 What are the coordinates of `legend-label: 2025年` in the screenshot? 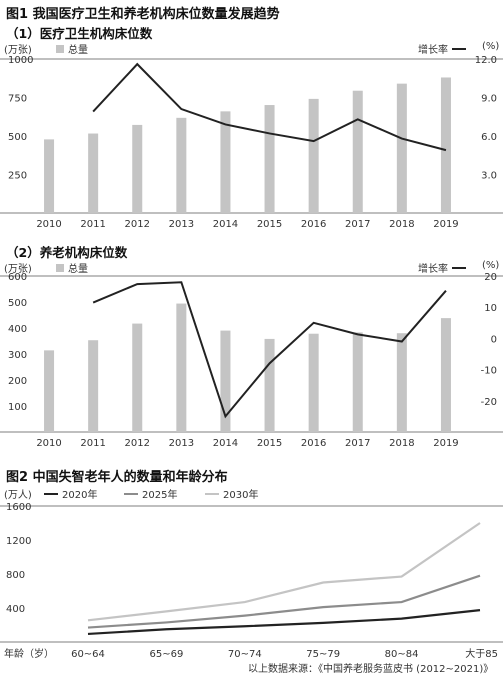 It's located at (160, 495).